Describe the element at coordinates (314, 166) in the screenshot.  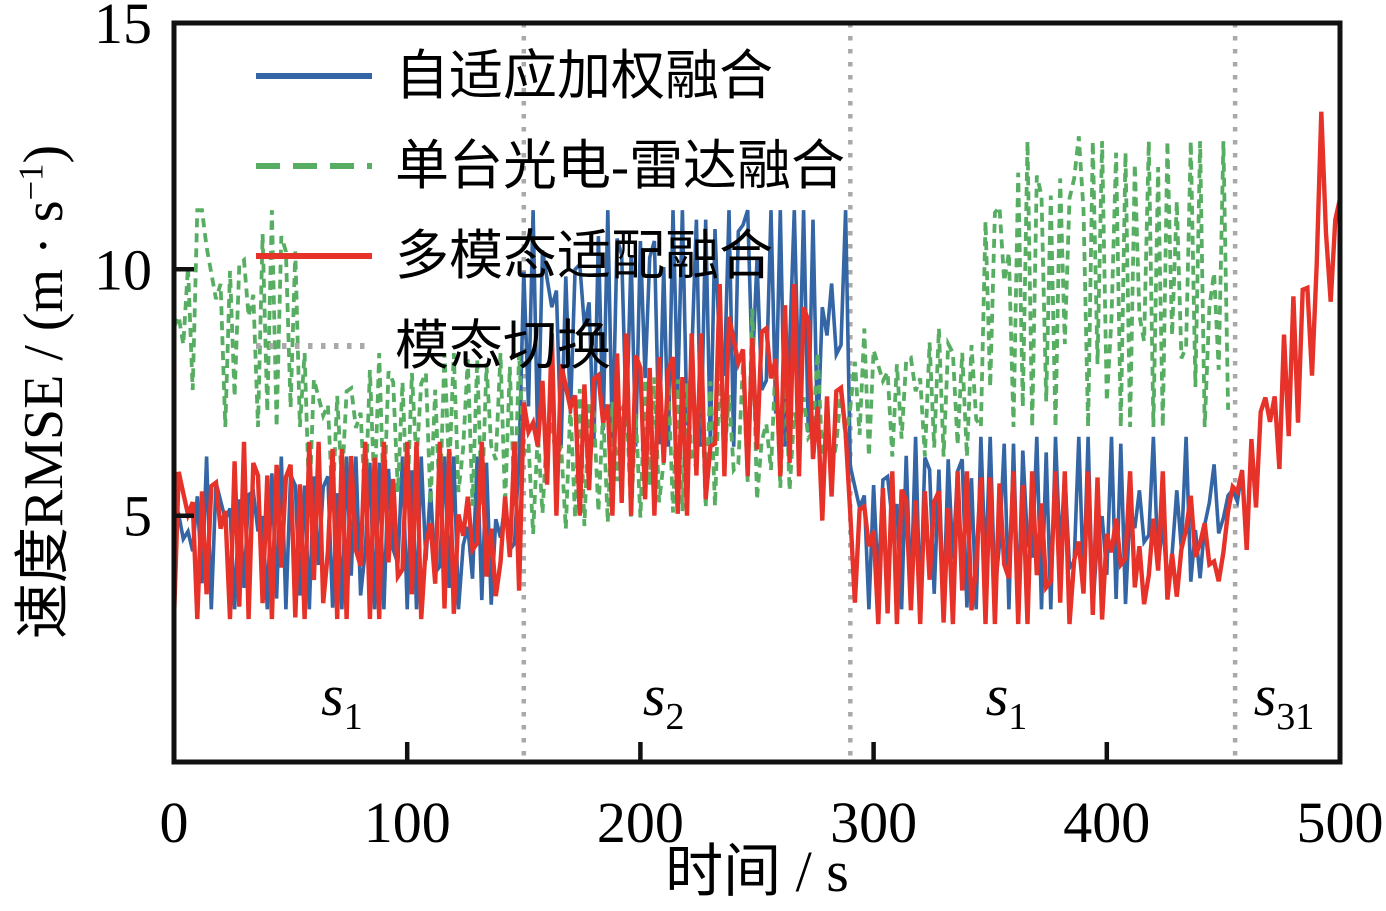
I see `legend-line-green-dashed-icon` at that location.